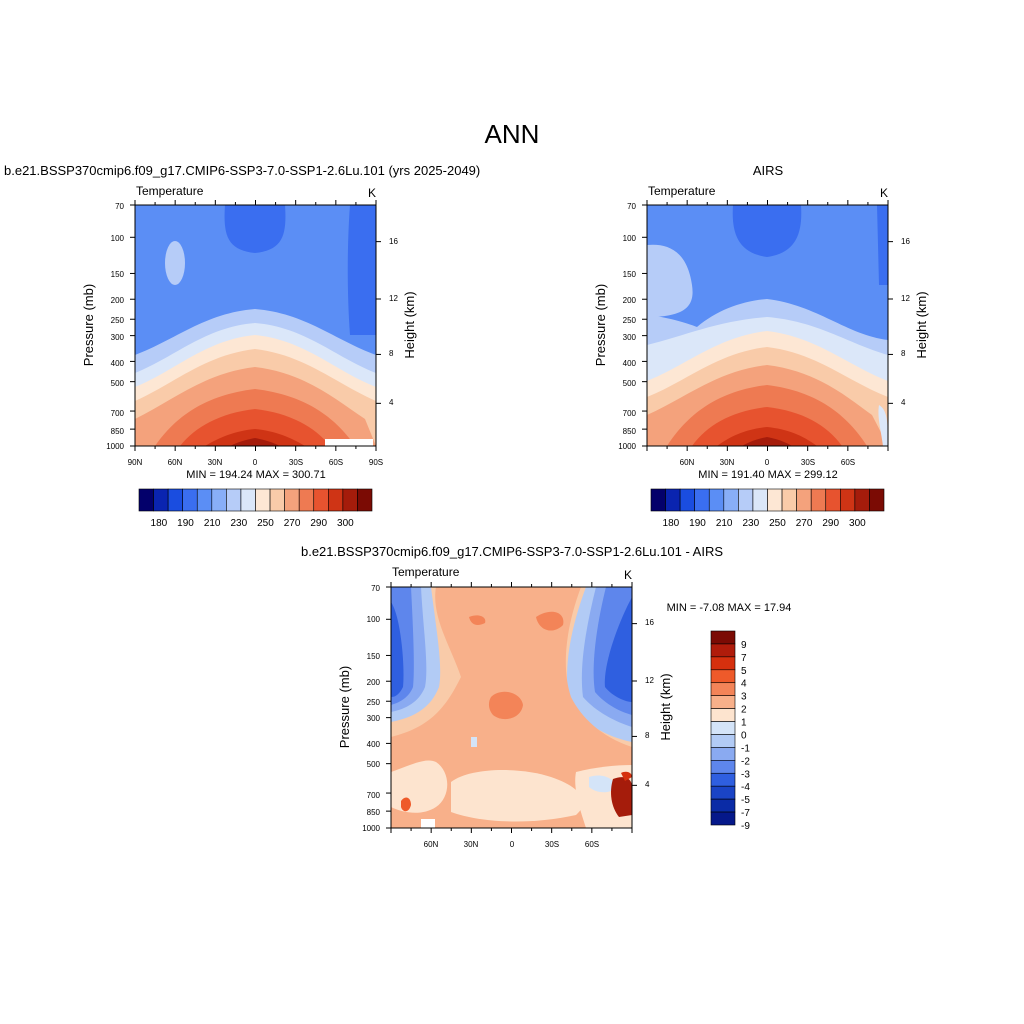 Image resolution: width=1024 pixels, height=1024 pixels. What do you see at coordinates (374, 812) in the screenshot?
I see `y-tick: 850` at bounding box center [374, 812].